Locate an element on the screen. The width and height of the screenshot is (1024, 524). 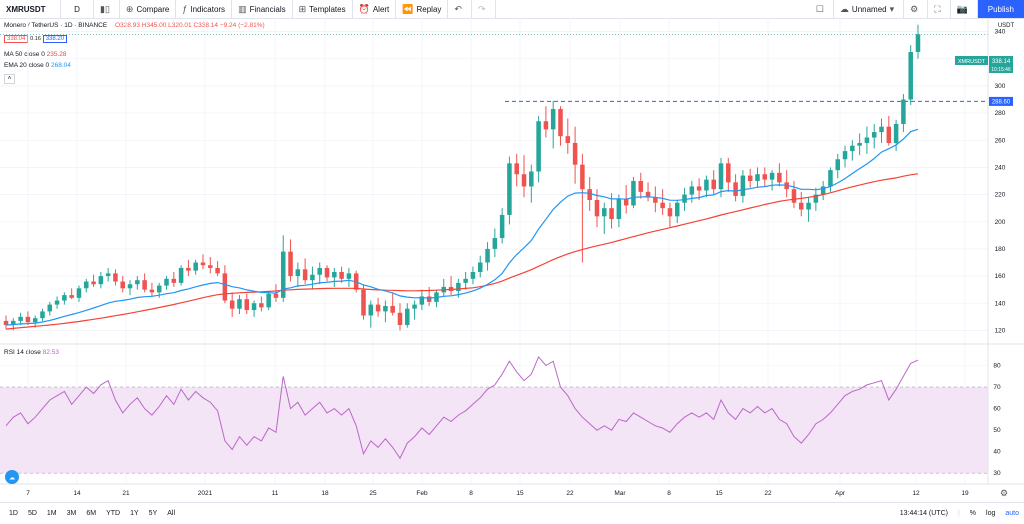
indicators-button: ƒ Indicators is located at coordinates (204, 9).